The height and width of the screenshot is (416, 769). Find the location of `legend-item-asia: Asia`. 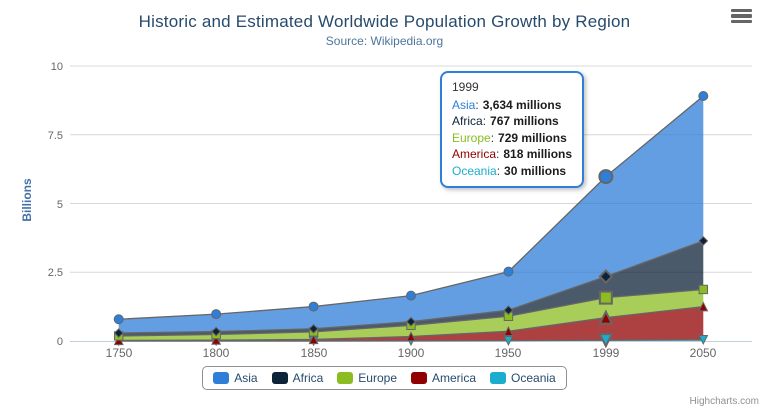

legend-item-asia: Asia is located at coordinates (235, 378).